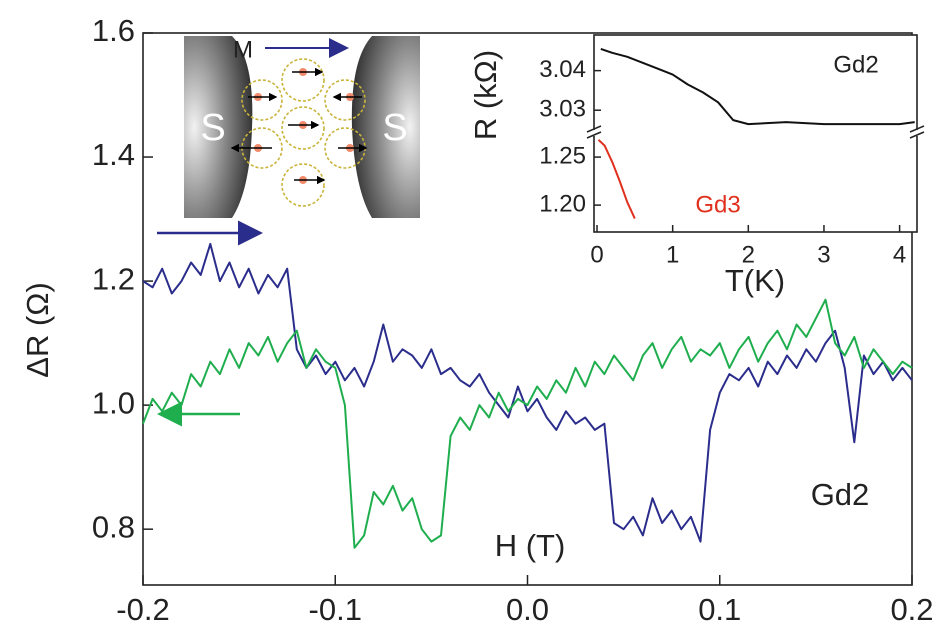 The width and height of the screenshot is (949, 637). Describe the element at coordinates (899, 254) in the screenshot. I see `x-tick-label: 4` at that location.